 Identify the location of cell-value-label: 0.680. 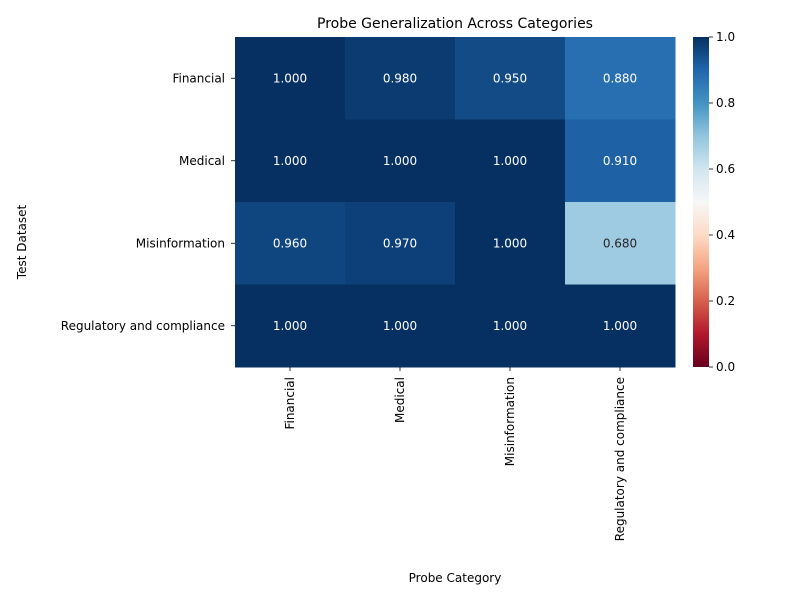
(620, 243).